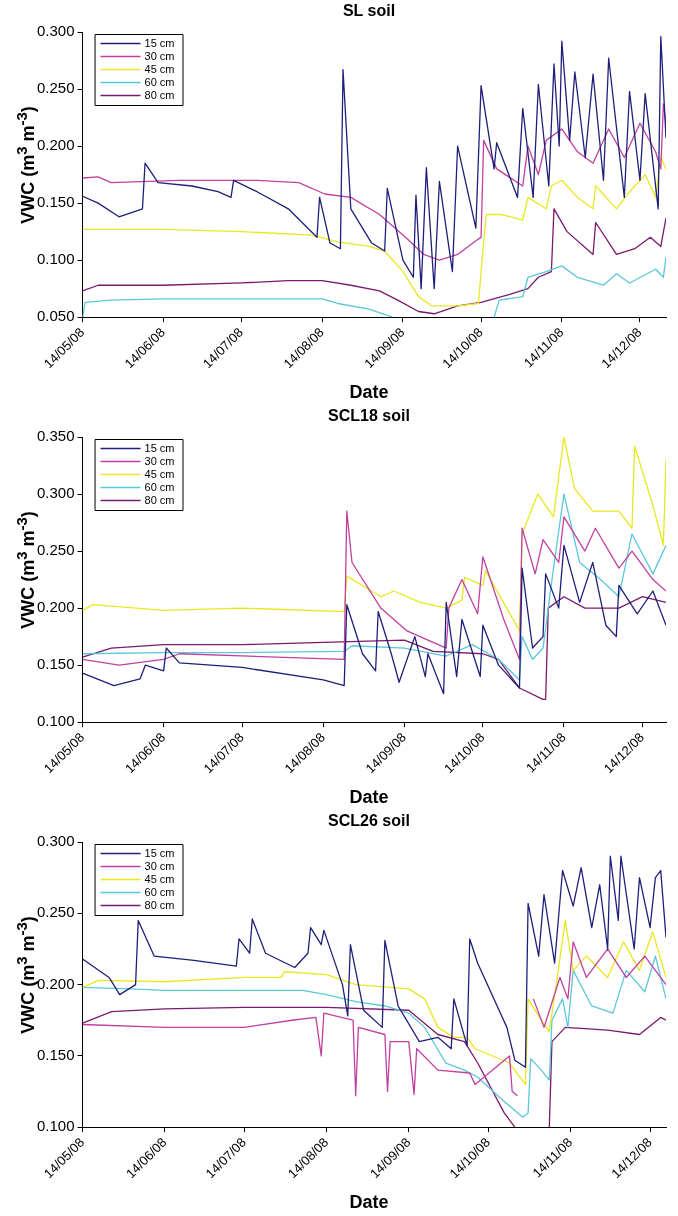  Describe the element at coordinates (369, 821) in the screenshot. I see `chart-title: SCL26 soil` at that location.